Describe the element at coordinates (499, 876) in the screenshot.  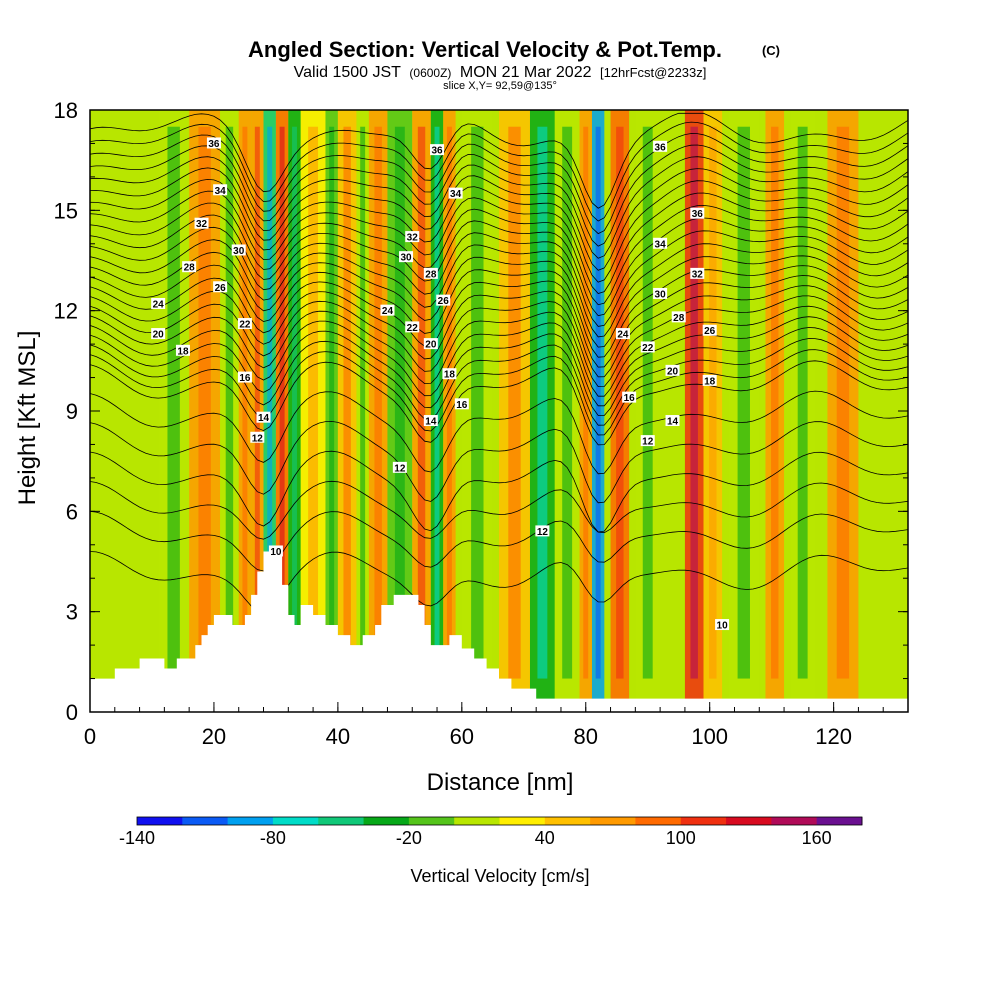
I see `colorbar-label: Vertical Velocity [cm/s]` at that location.